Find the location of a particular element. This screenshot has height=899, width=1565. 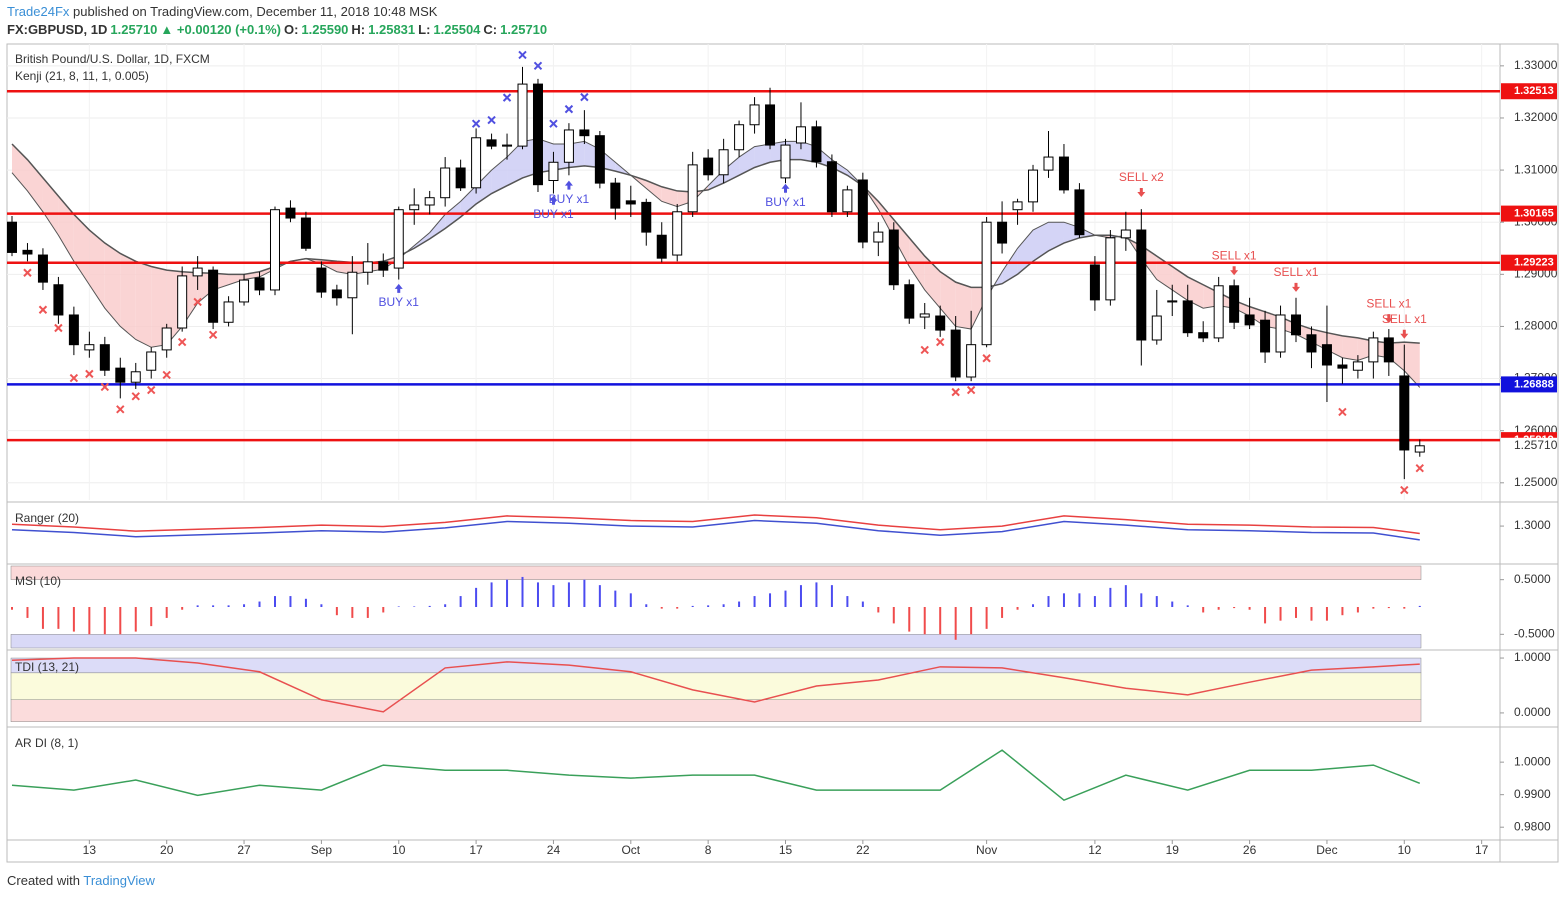

x-tick-label: Sep is located at coordinates (322, 850).